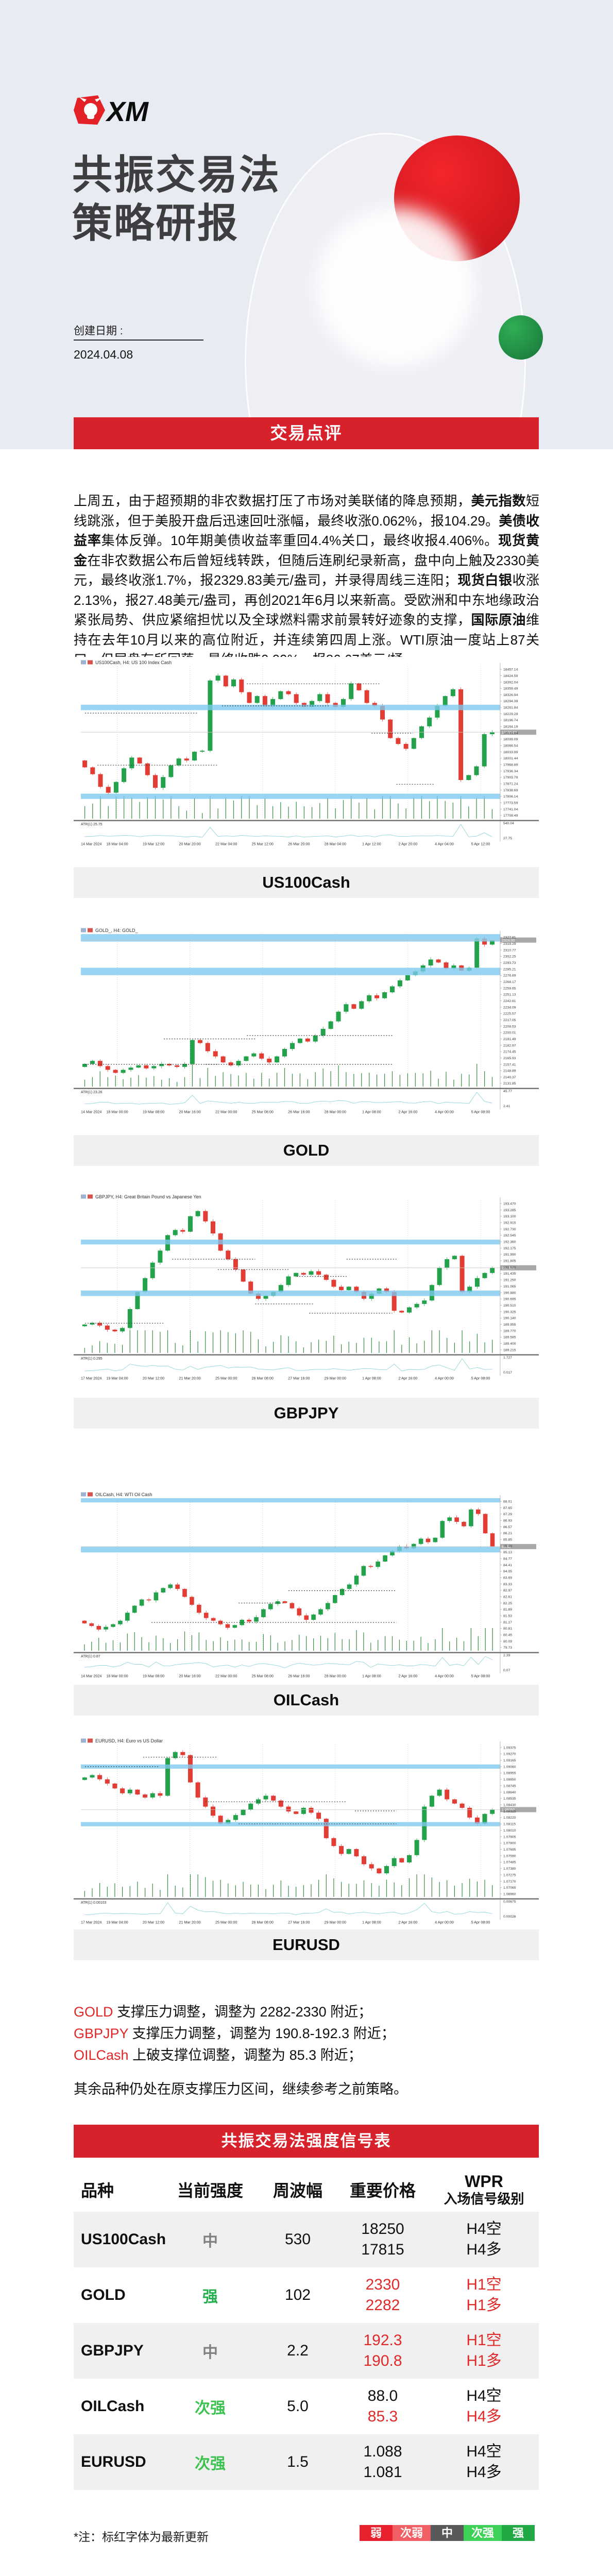  Describe the element at coordinates (509, 1045) in the screenshot. I see `svg-text: 2182.97` at that location.